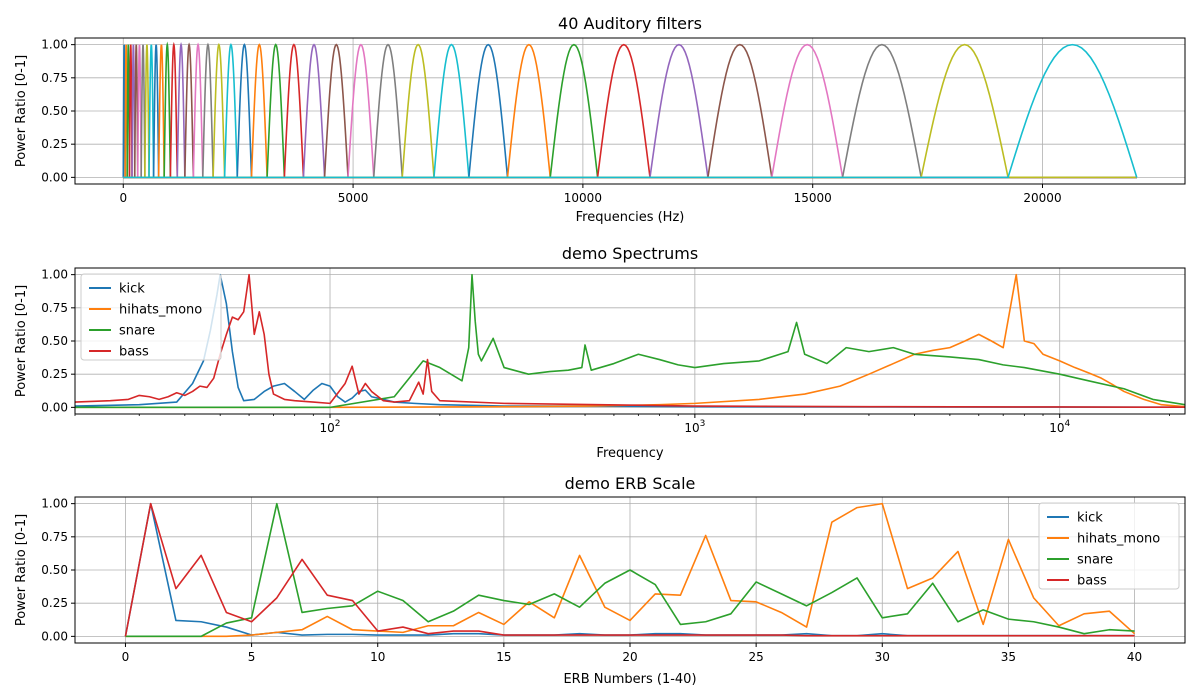 The width and height of the screenshot is (1200, 700). Describe the element at coordinates (134, 352) in the screenshot. I see `spectrums-legend-label: bass` at that location.